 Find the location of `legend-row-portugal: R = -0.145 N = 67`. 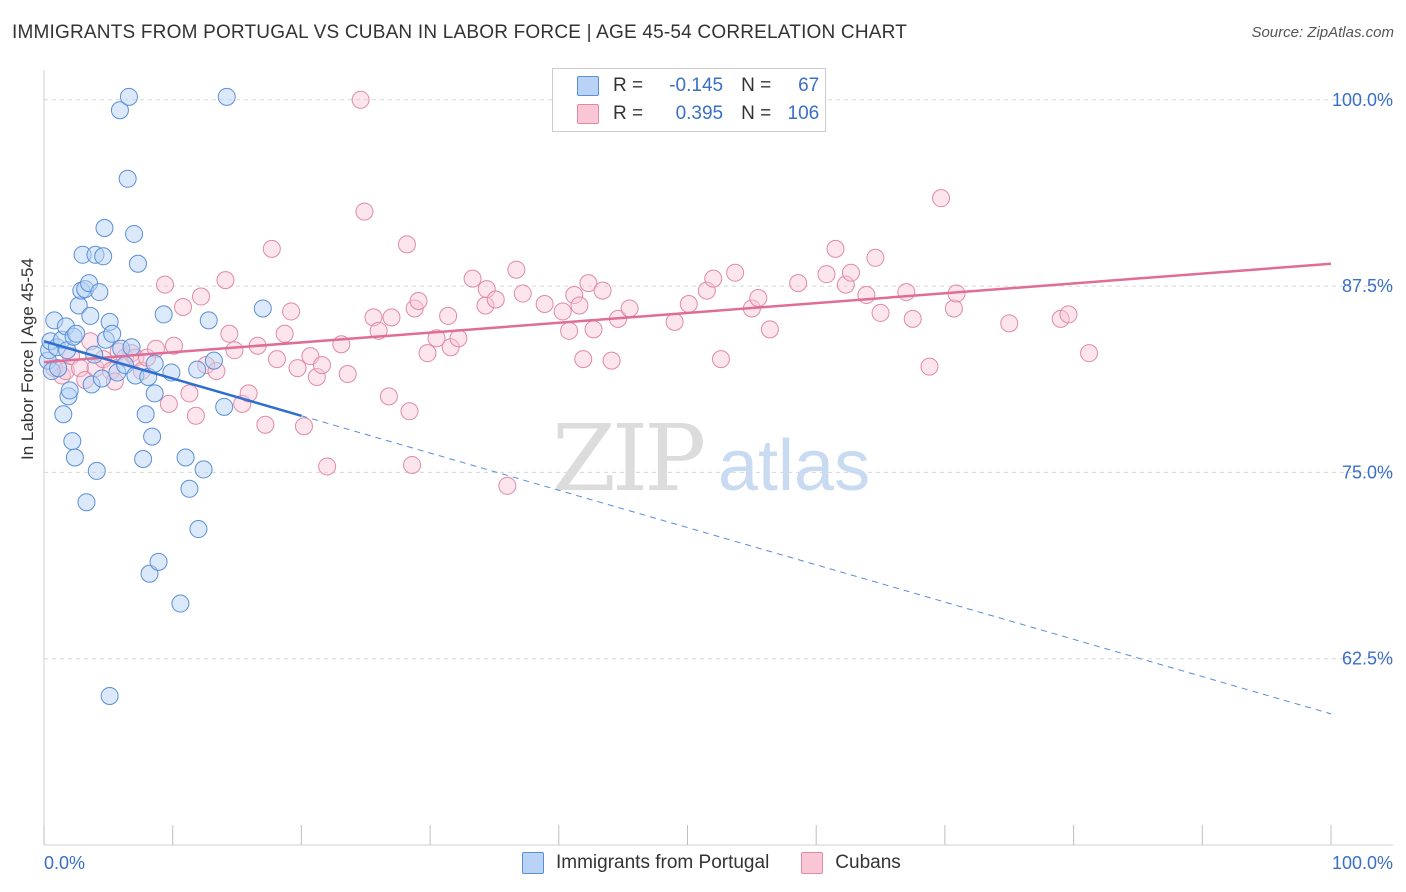

legend-row-portugal: R = -0.145 N = 67 is located at coordinates (698, 86).